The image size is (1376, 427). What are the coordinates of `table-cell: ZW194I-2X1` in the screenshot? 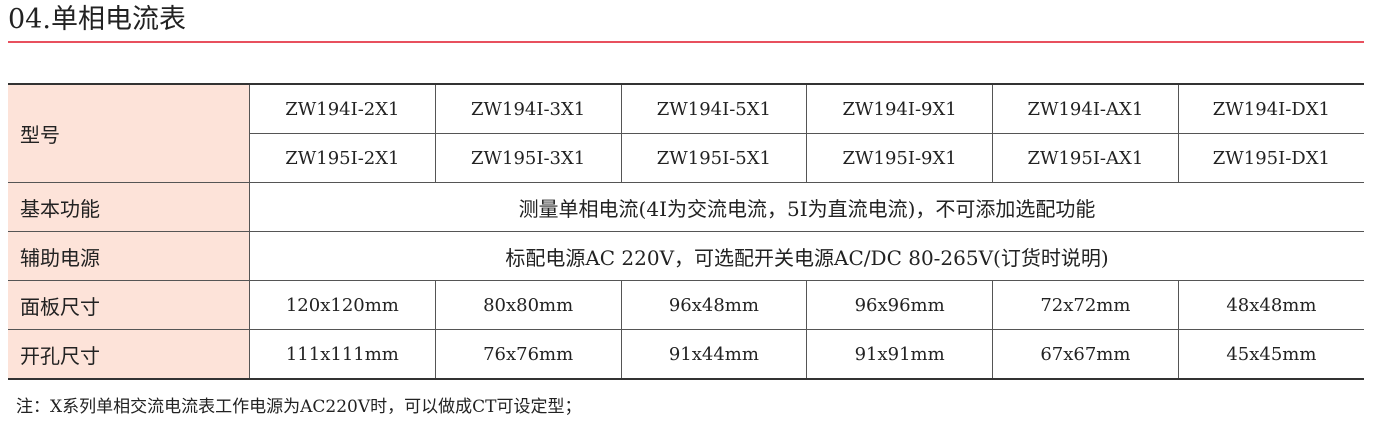 It's located at (342, 108).